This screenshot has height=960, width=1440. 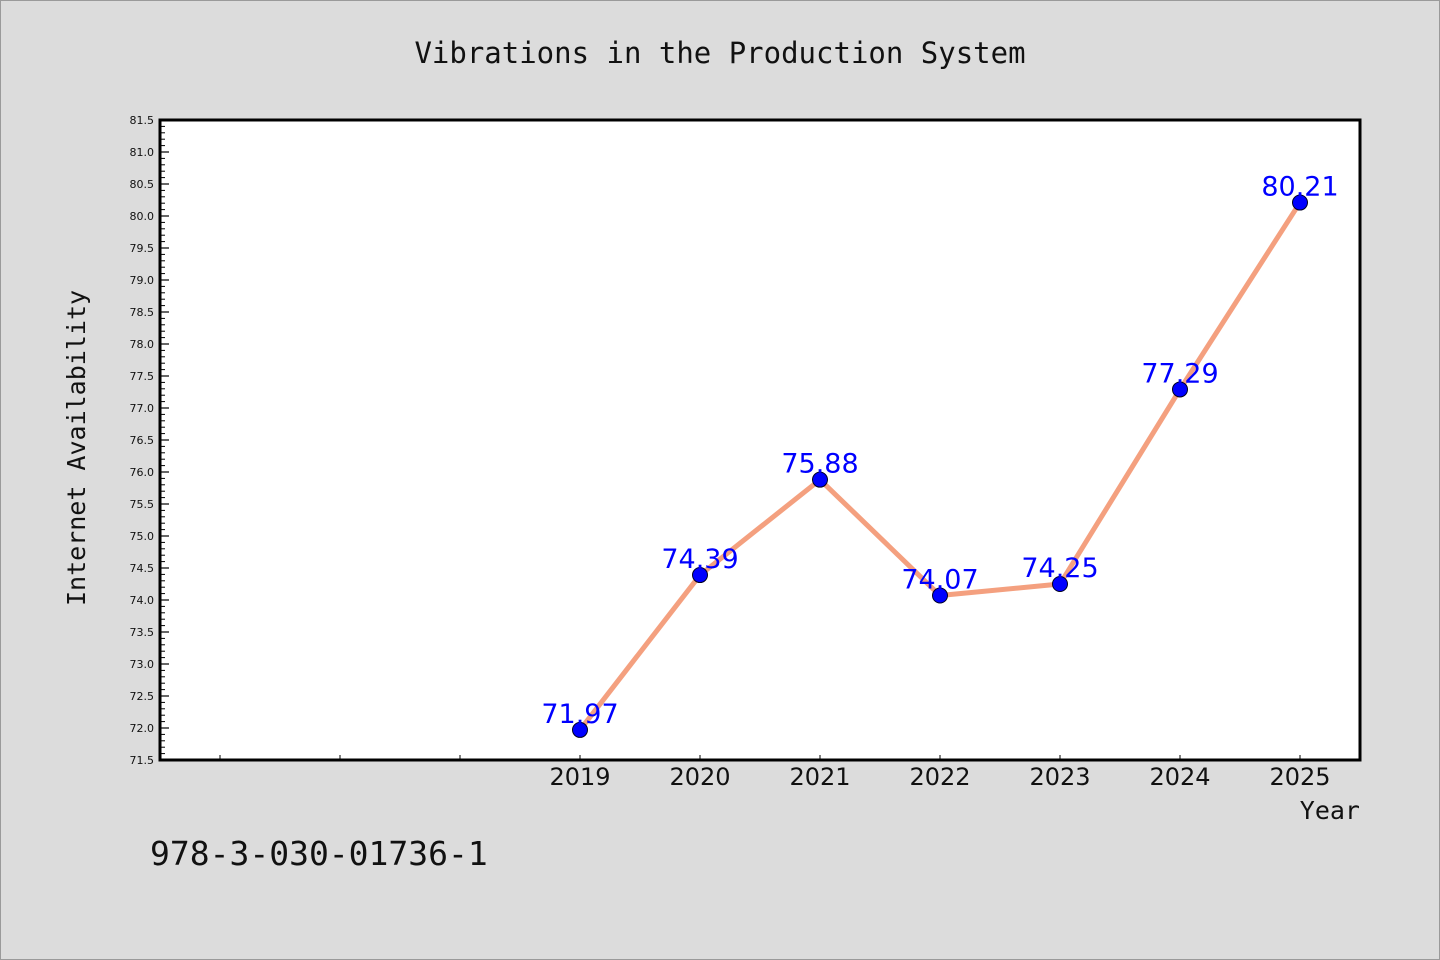 What do you see at coordinates (142, 536) in the screenshot?
I see `y-tick-label: 75.0` at bounding box center [142, 536].